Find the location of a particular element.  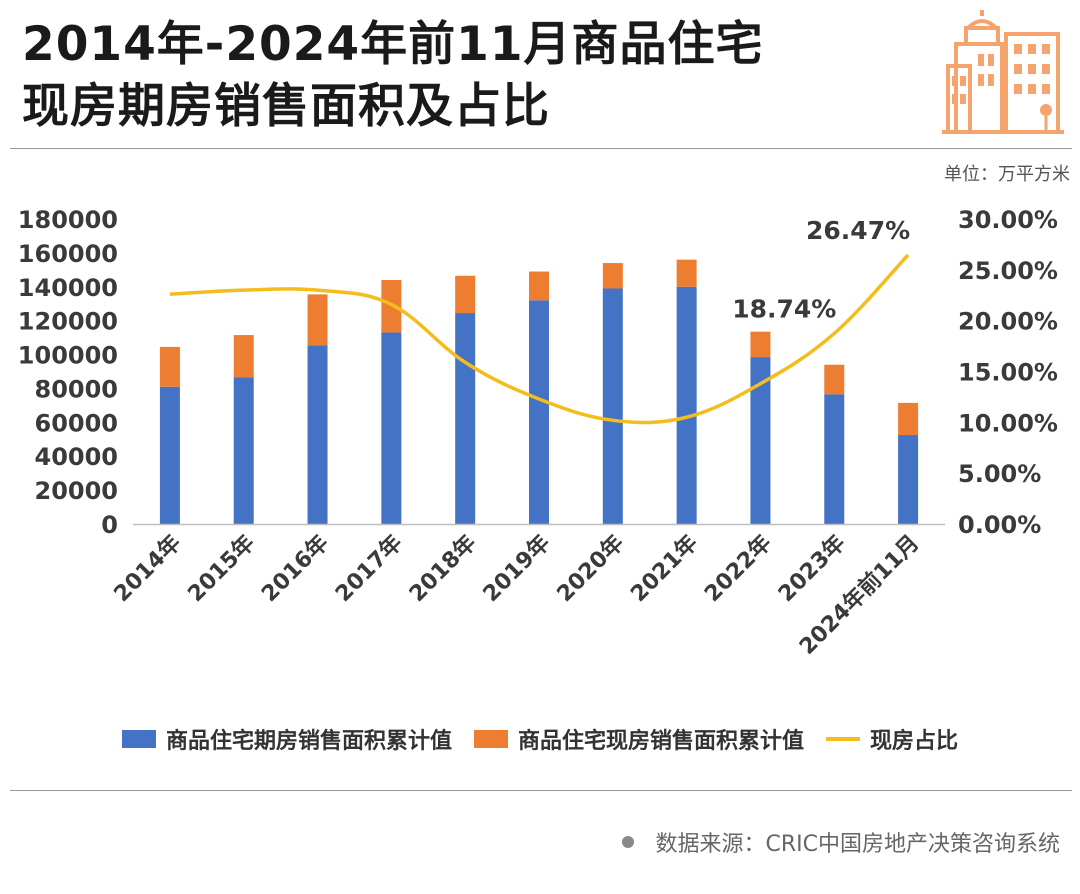

x-tick-label: 2020年 is located at coordinates (590, 568).